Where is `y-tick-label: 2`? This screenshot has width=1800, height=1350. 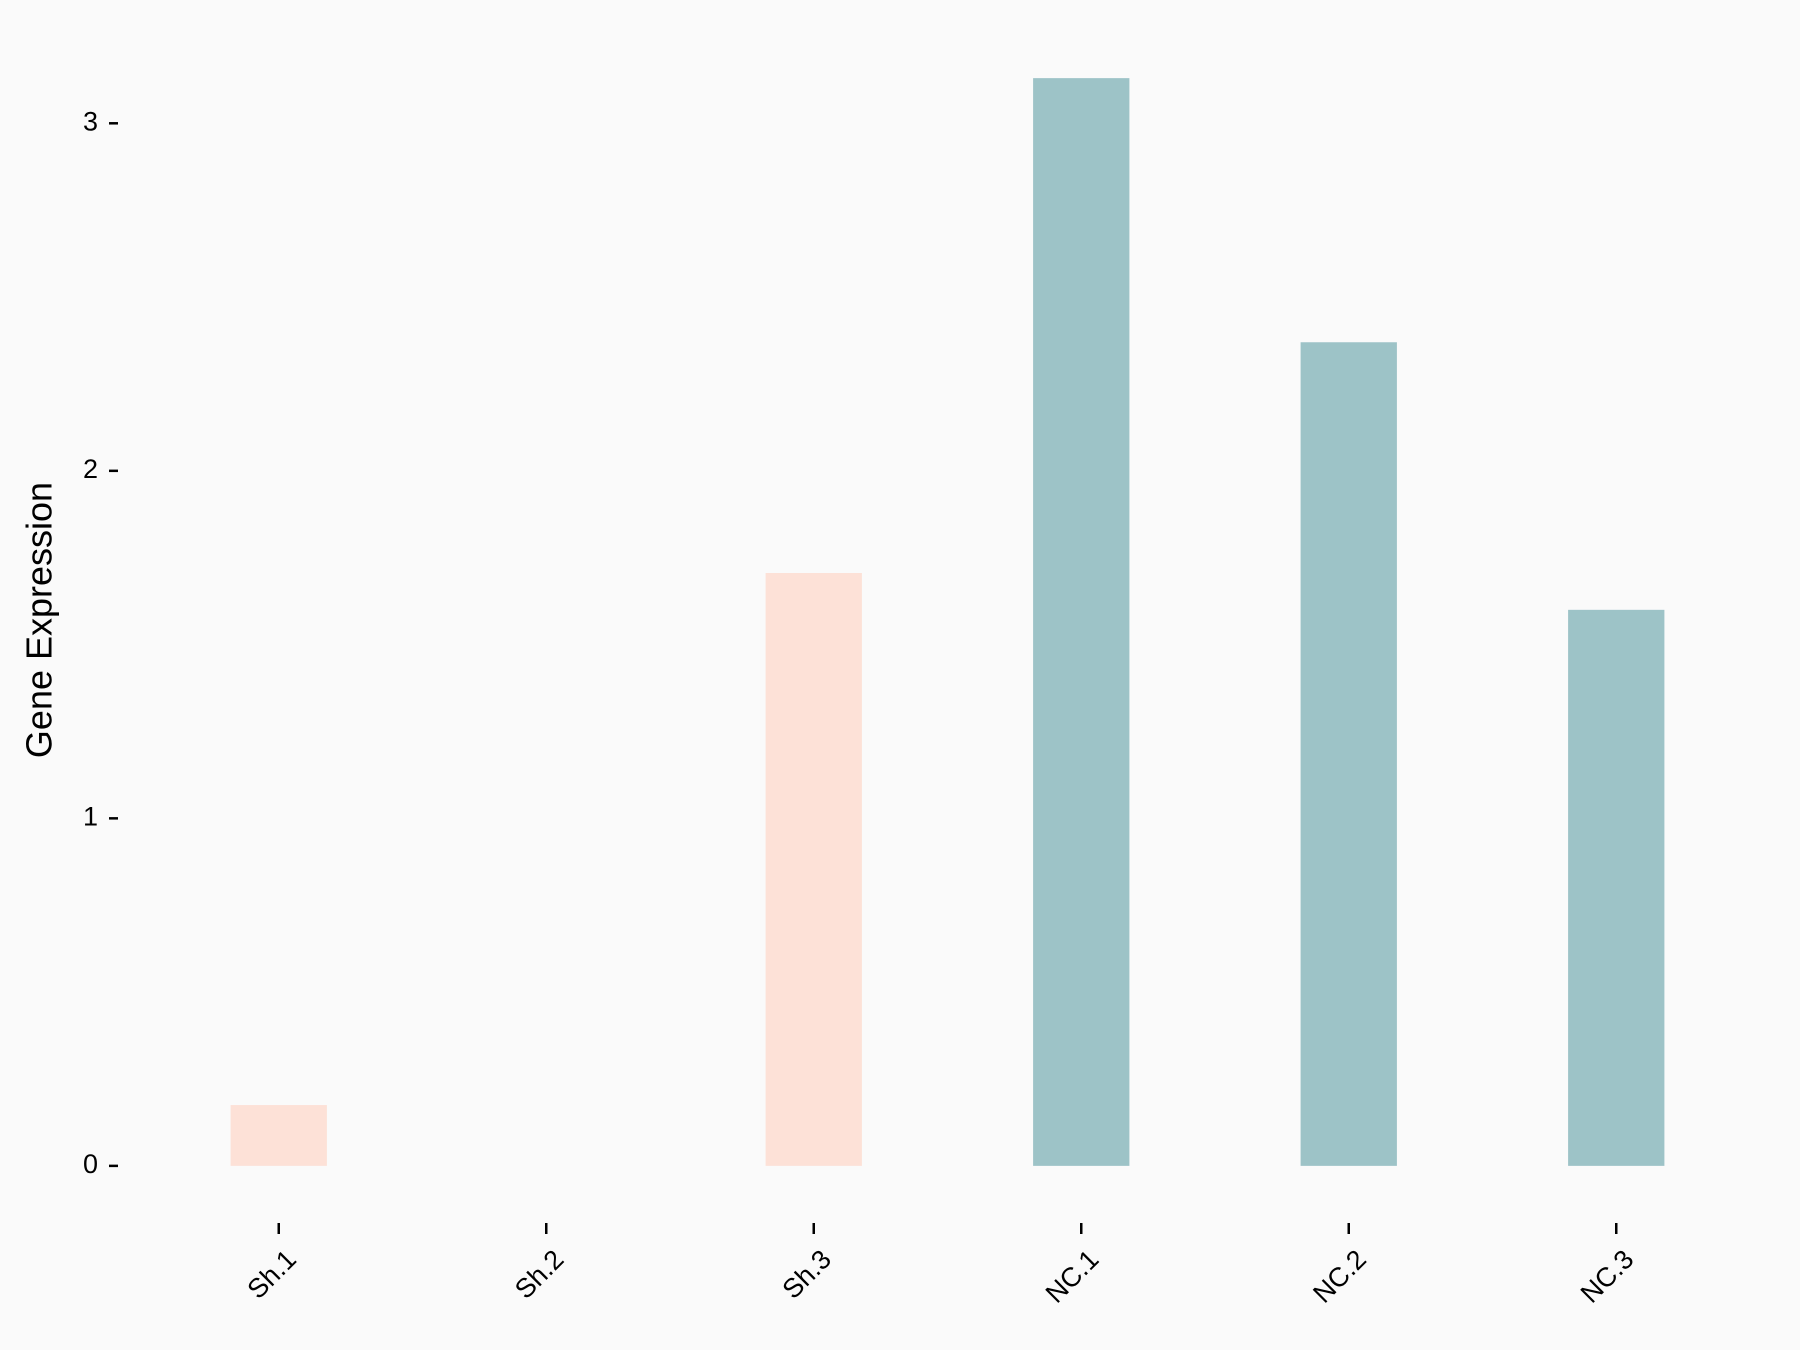 y-tick-label: 2 is located at coordinates (90, 469).